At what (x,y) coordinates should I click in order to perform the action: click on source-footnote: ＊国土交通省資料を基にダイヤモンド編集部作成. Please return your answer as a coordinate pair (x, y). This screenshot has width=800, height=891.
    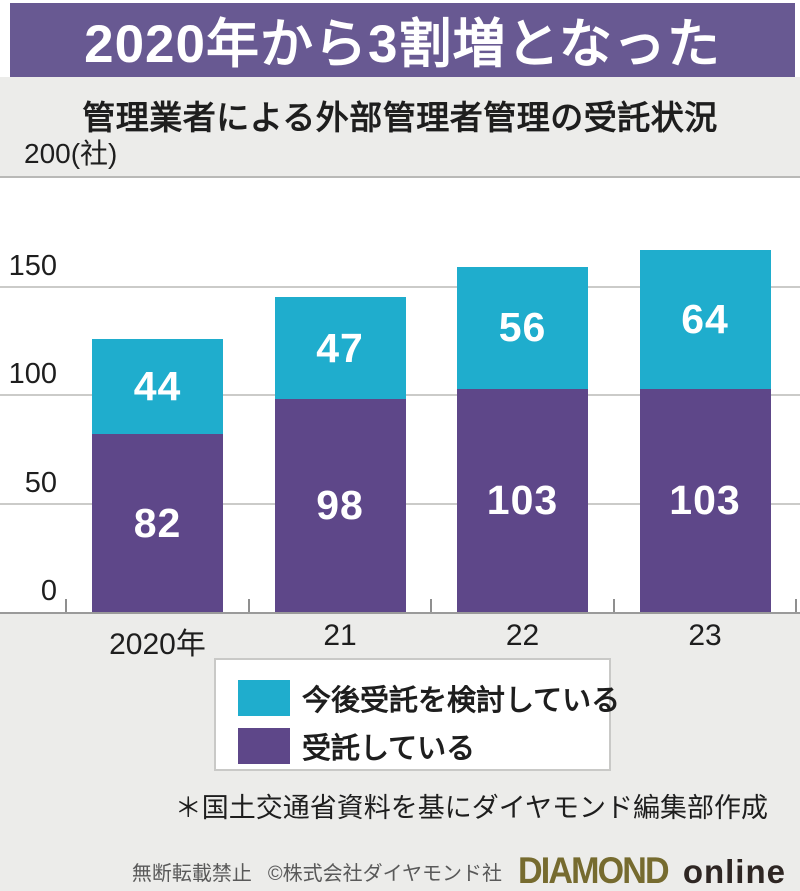
    Looking at the image, I should click on (471, 808).